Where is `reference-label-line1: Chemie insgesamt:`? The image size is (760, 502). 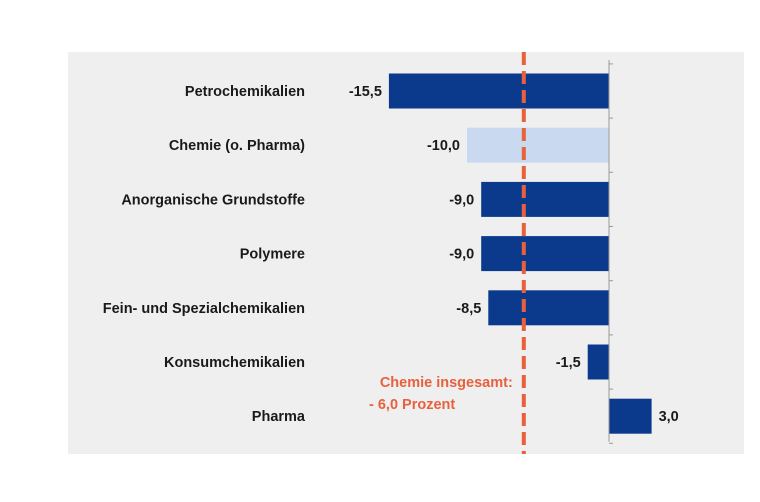 reference-label-line1: Chemie insgesamt: is located at coordinates (446, 383).